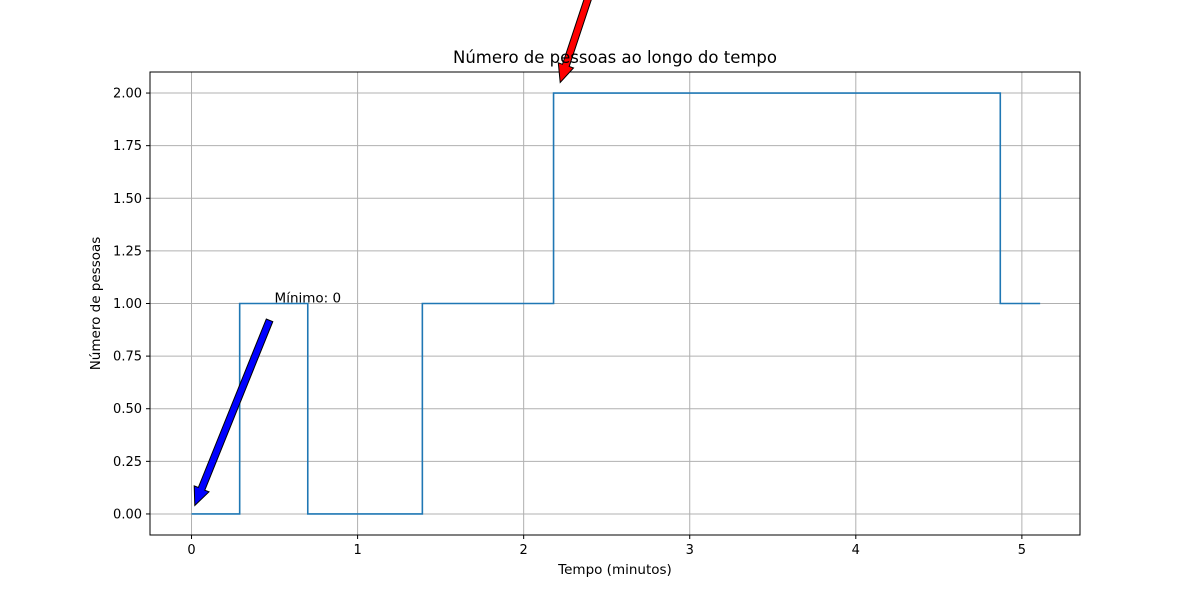  I want to click on max-annotation-arrow, so click(578, 41).